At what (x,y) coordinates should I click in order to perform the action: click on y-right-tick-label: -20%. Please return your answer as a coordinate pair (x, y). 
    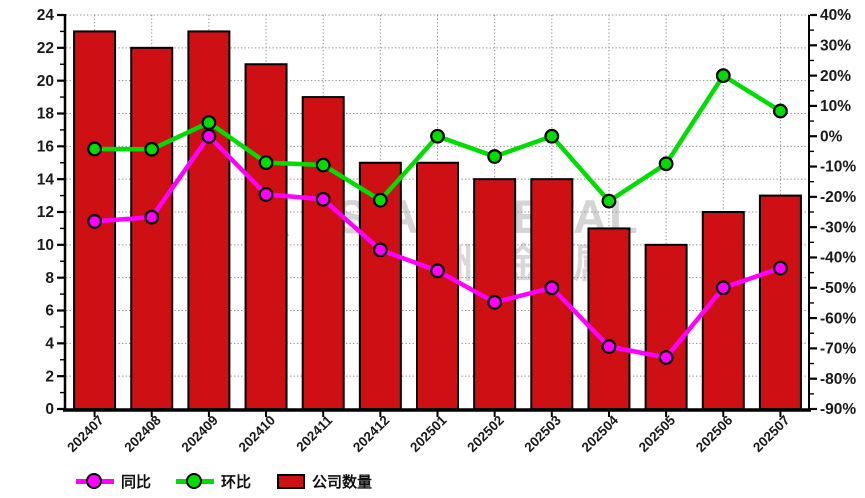
    Looking at the image, I should click on (838, 197).